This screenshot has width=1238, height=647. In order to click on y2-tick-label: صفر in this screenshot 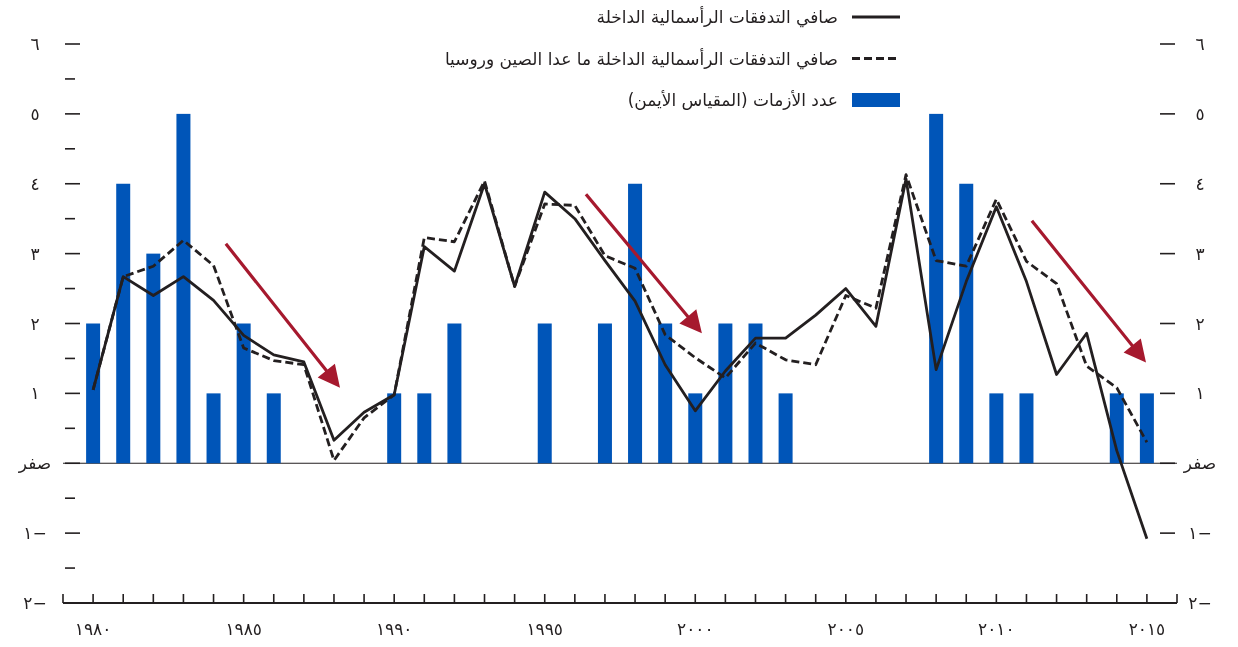, I will do `click(1199, 463)`.